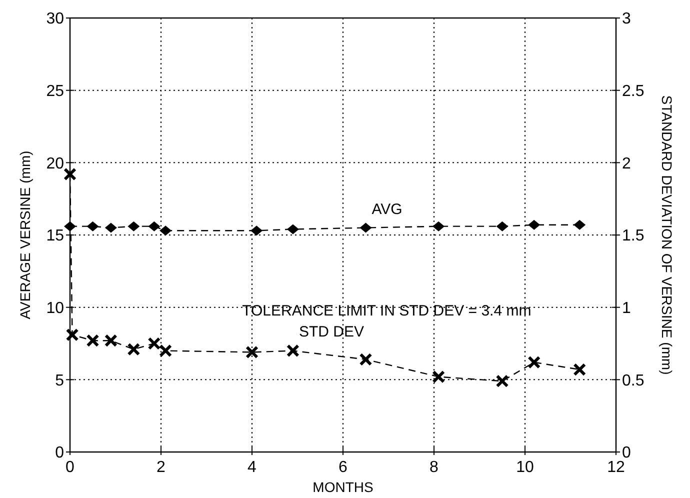  What do you see at coordinates (59, 453) in the screenshot?
I see `y-tick-label: 0` at bounding box center [59, 453].